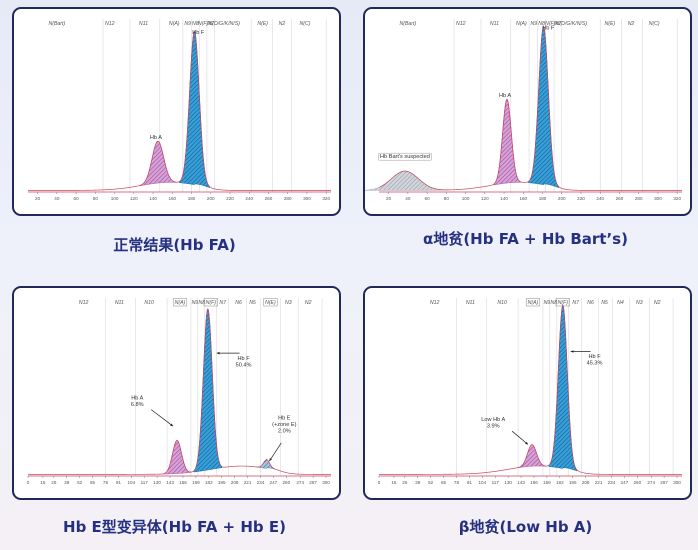 Image resolution: width=698 pixels, height=550 pixels. I want to click on x-tick-label: 80, so click(447, 198).